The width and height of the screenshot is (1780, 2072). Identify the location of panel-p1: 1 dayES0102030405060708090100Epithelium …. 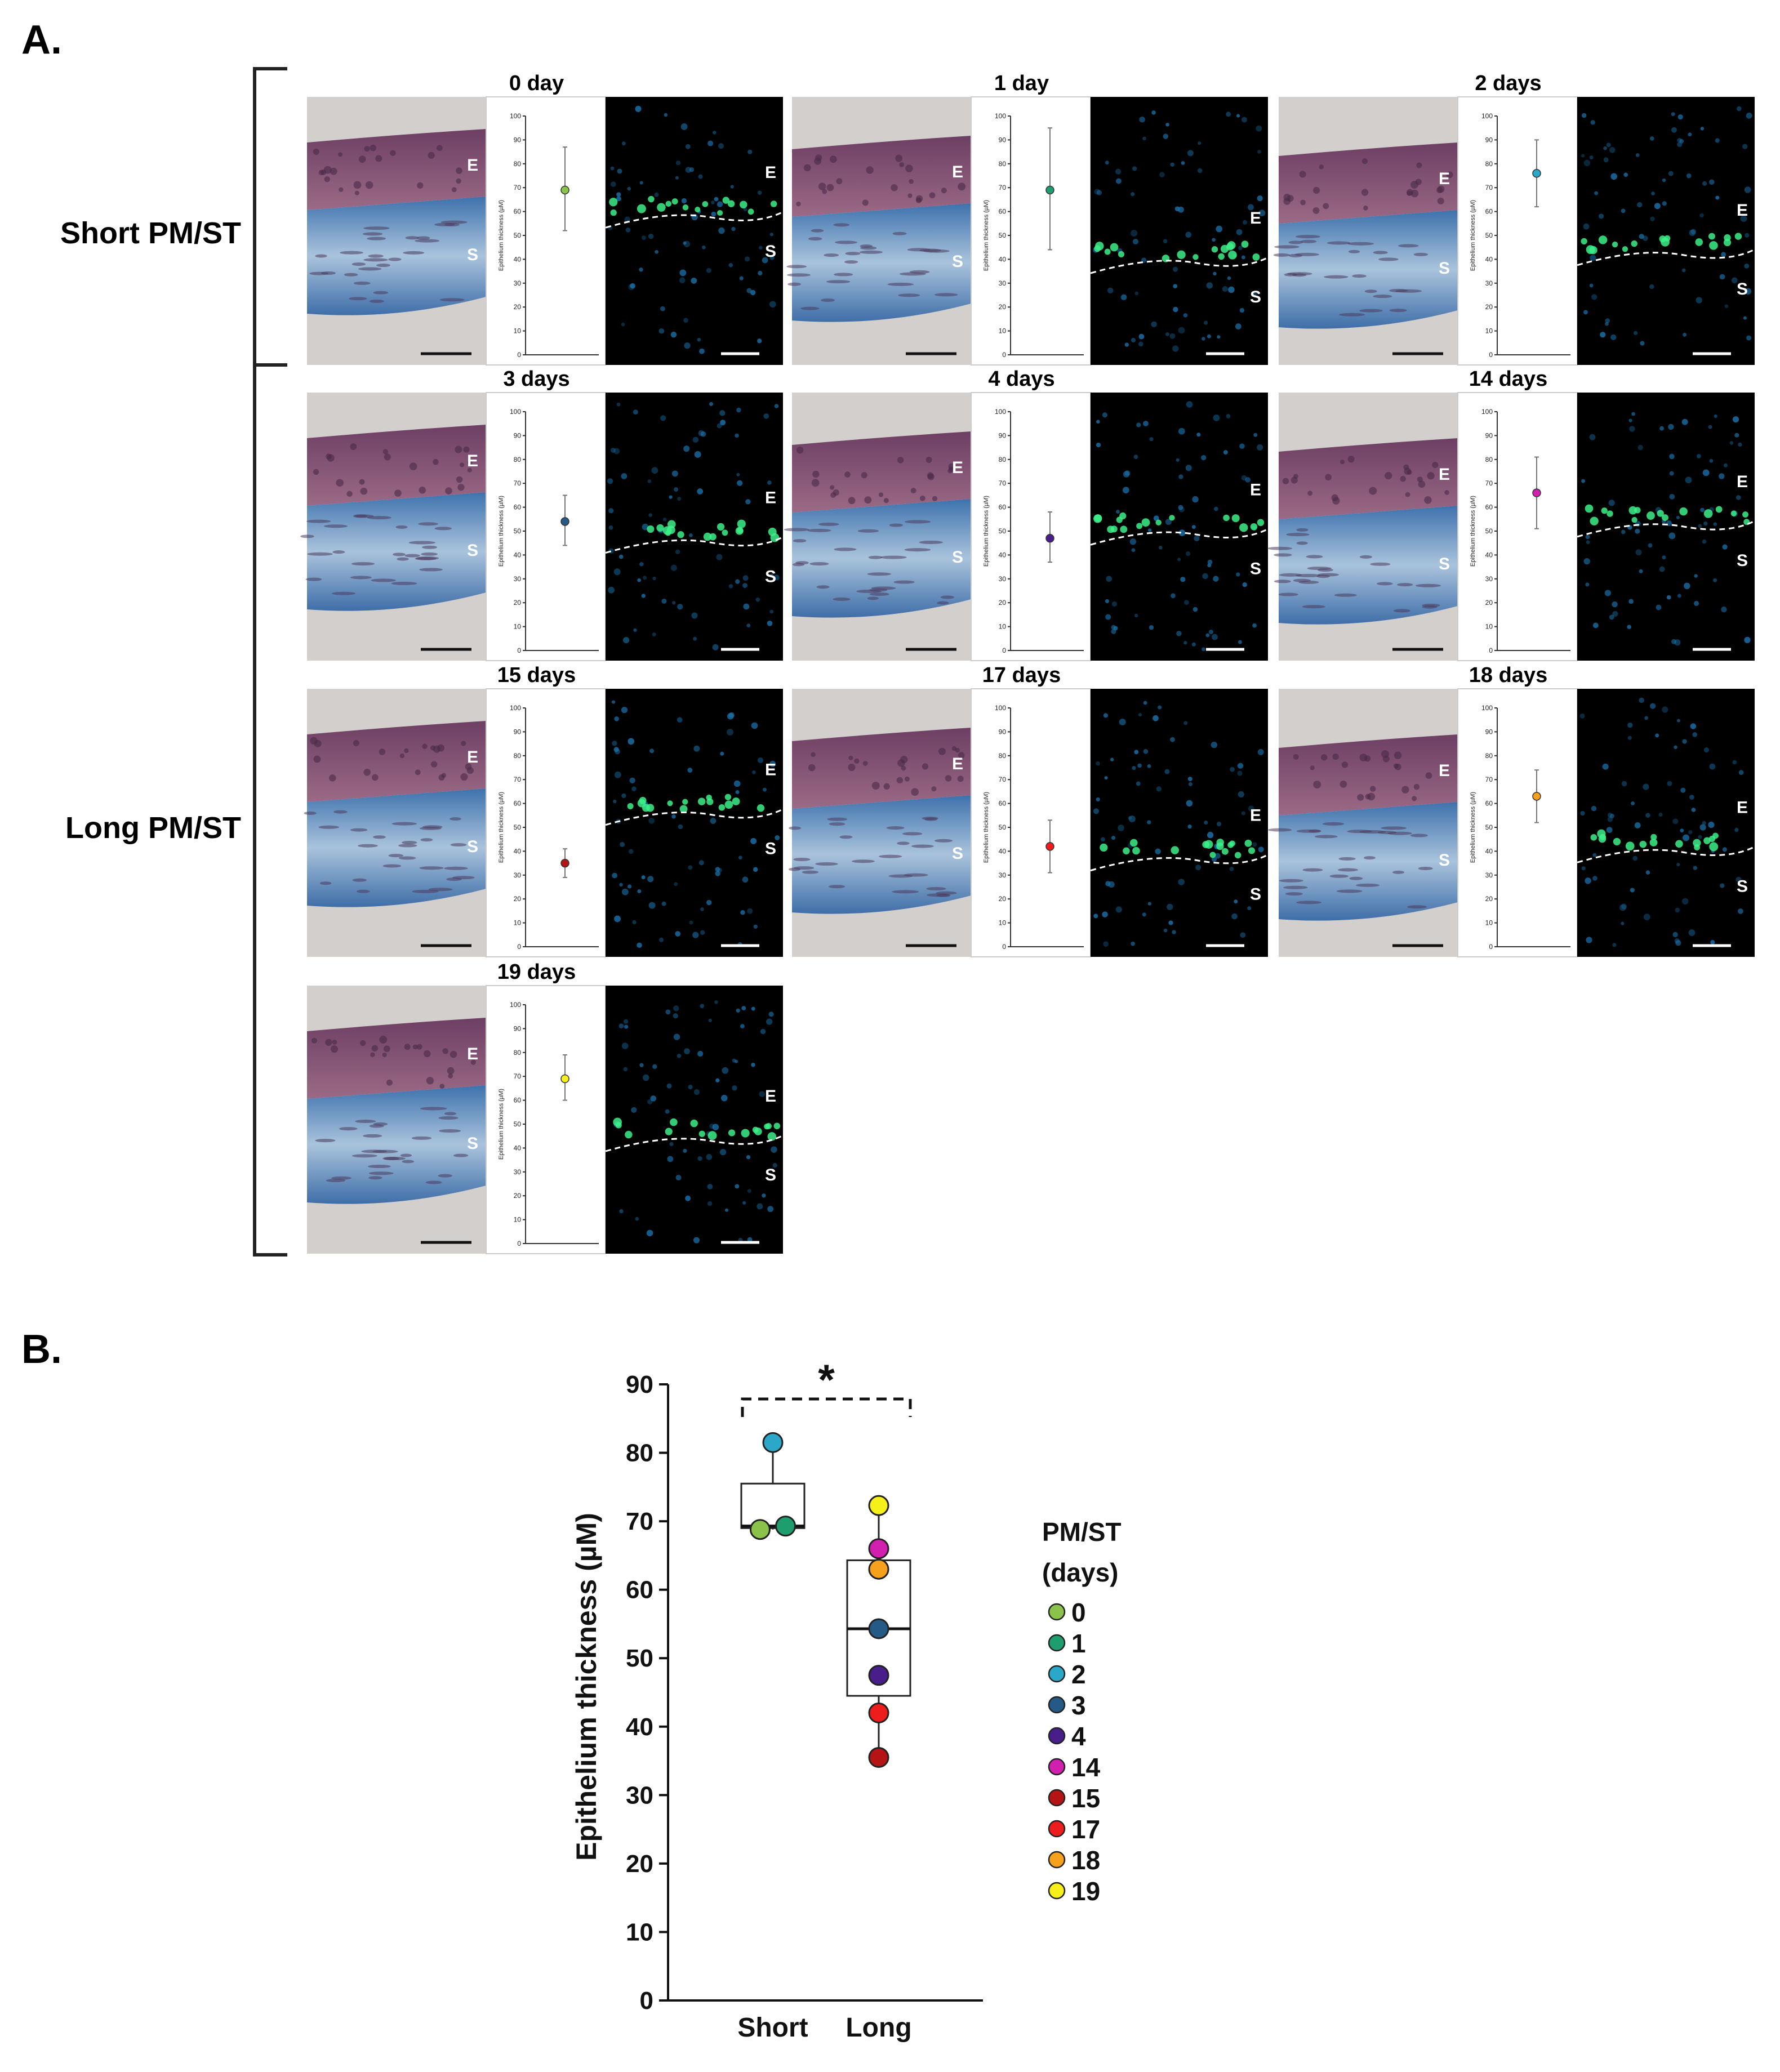
(1027, 219).